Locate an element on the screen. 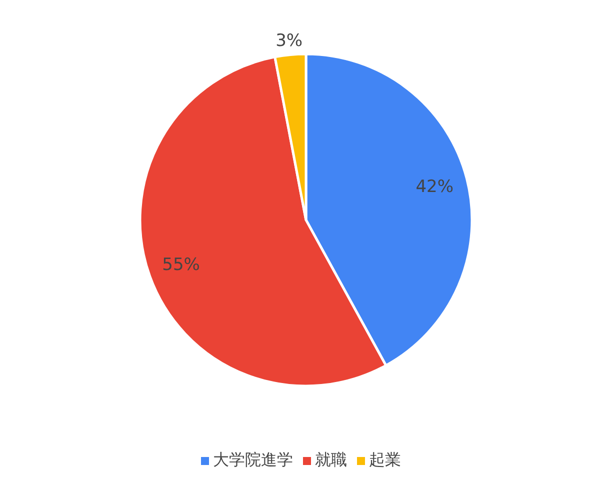 Image resolution: width=612 pixels, height=491 pixels. legend-label: 就職 is located at coordinates (331, 459).